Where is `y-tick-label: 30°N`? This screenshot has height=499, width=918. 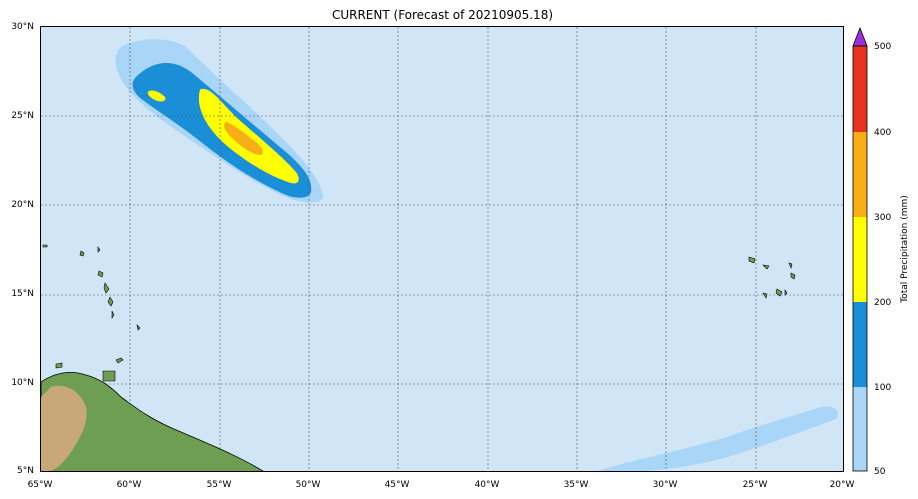
y-tick-label: 30°N is located at coordinates (22, 27).